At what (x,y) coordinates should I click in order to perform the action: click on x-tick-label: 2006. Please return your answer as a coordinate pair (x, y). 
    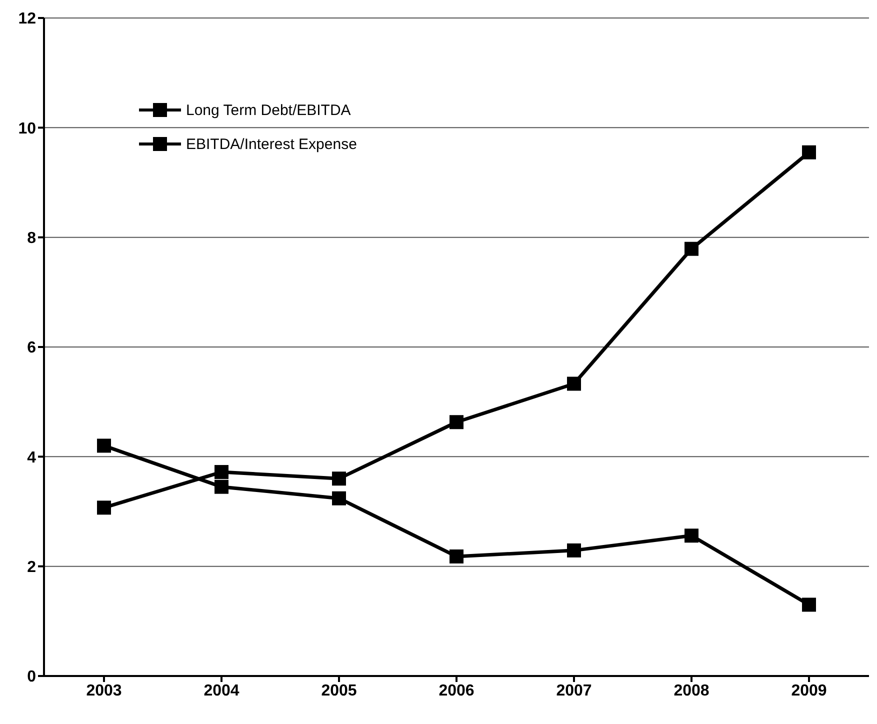
    Looking at the image, I should click on (456, 691).